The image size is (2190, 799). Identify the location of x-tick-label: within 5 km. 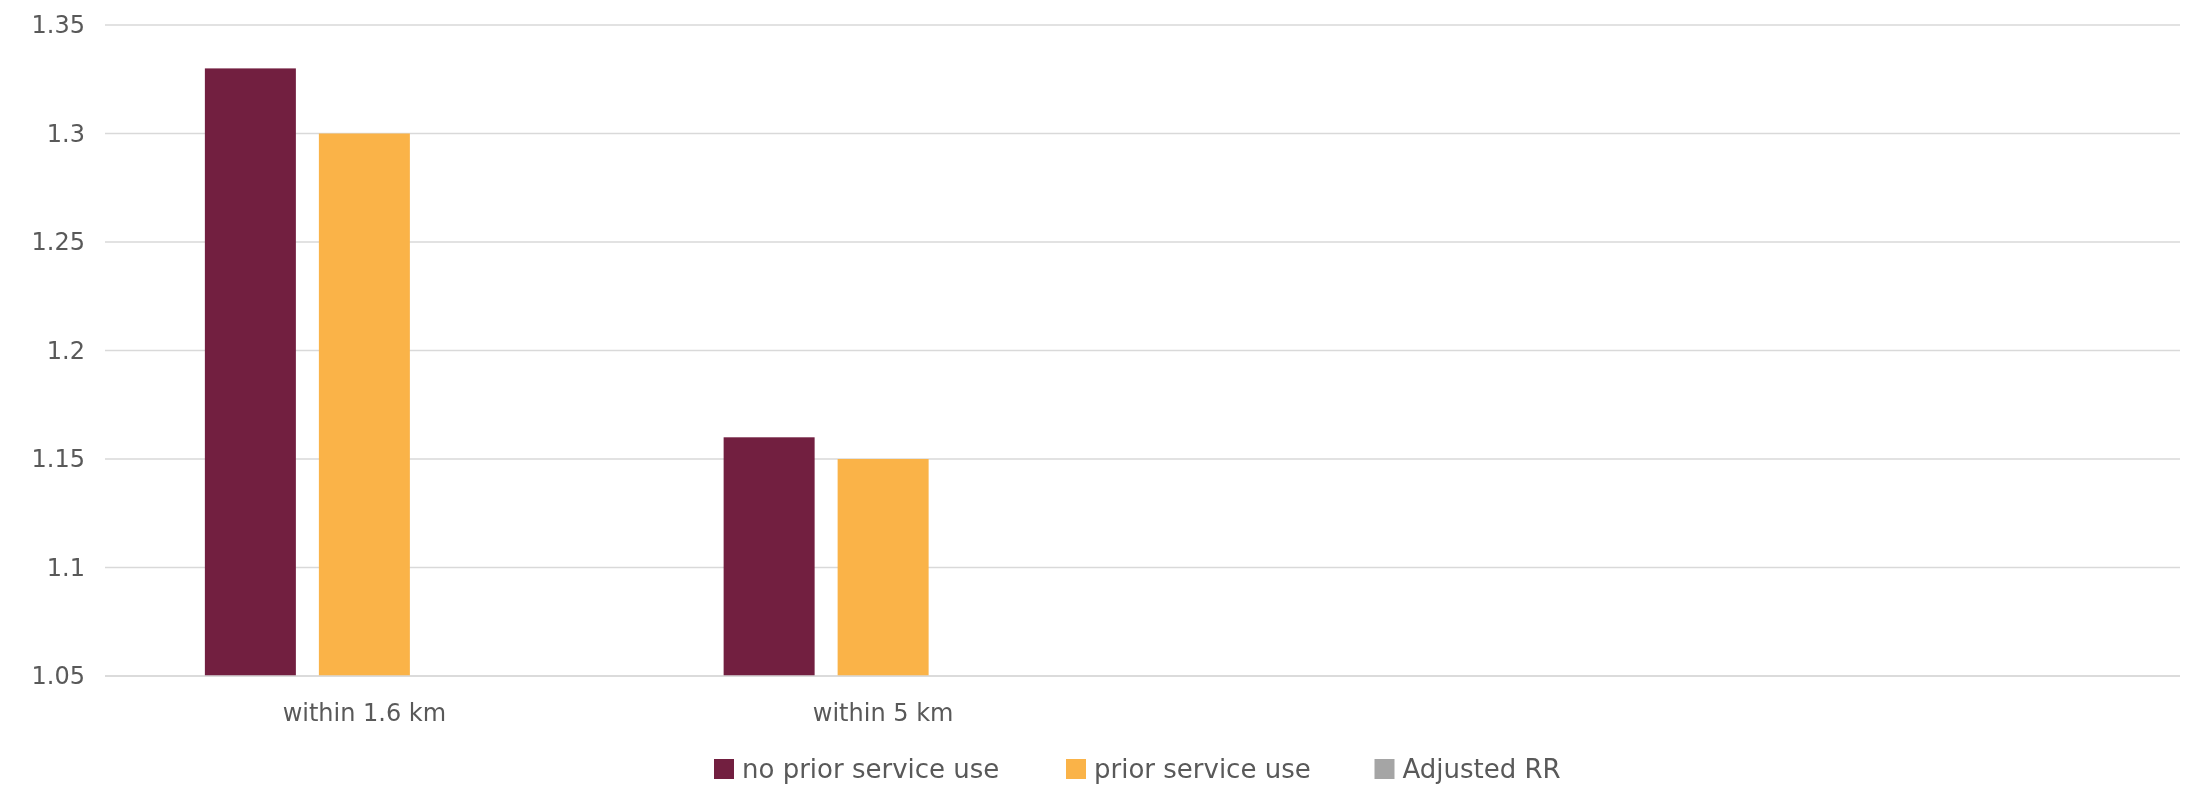
(883, 713).